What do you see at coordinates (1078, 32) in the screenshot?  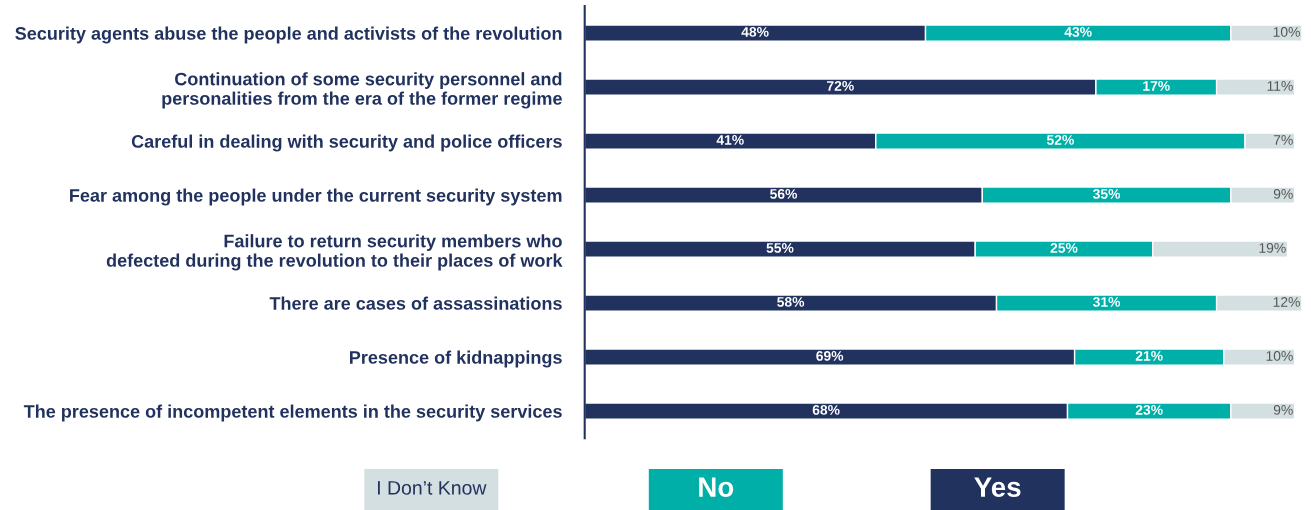 I see `data-label: 43%` at bounding box center [1078, 32].